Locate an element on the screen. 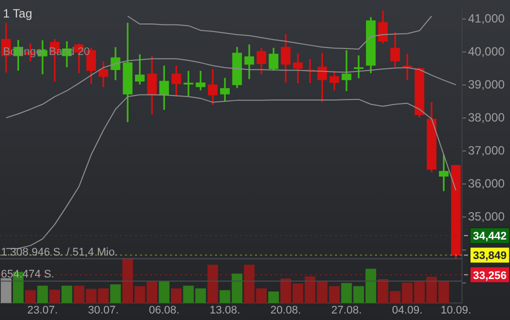  y-tick-label: 36,000 is located at coordinates (487, 183).